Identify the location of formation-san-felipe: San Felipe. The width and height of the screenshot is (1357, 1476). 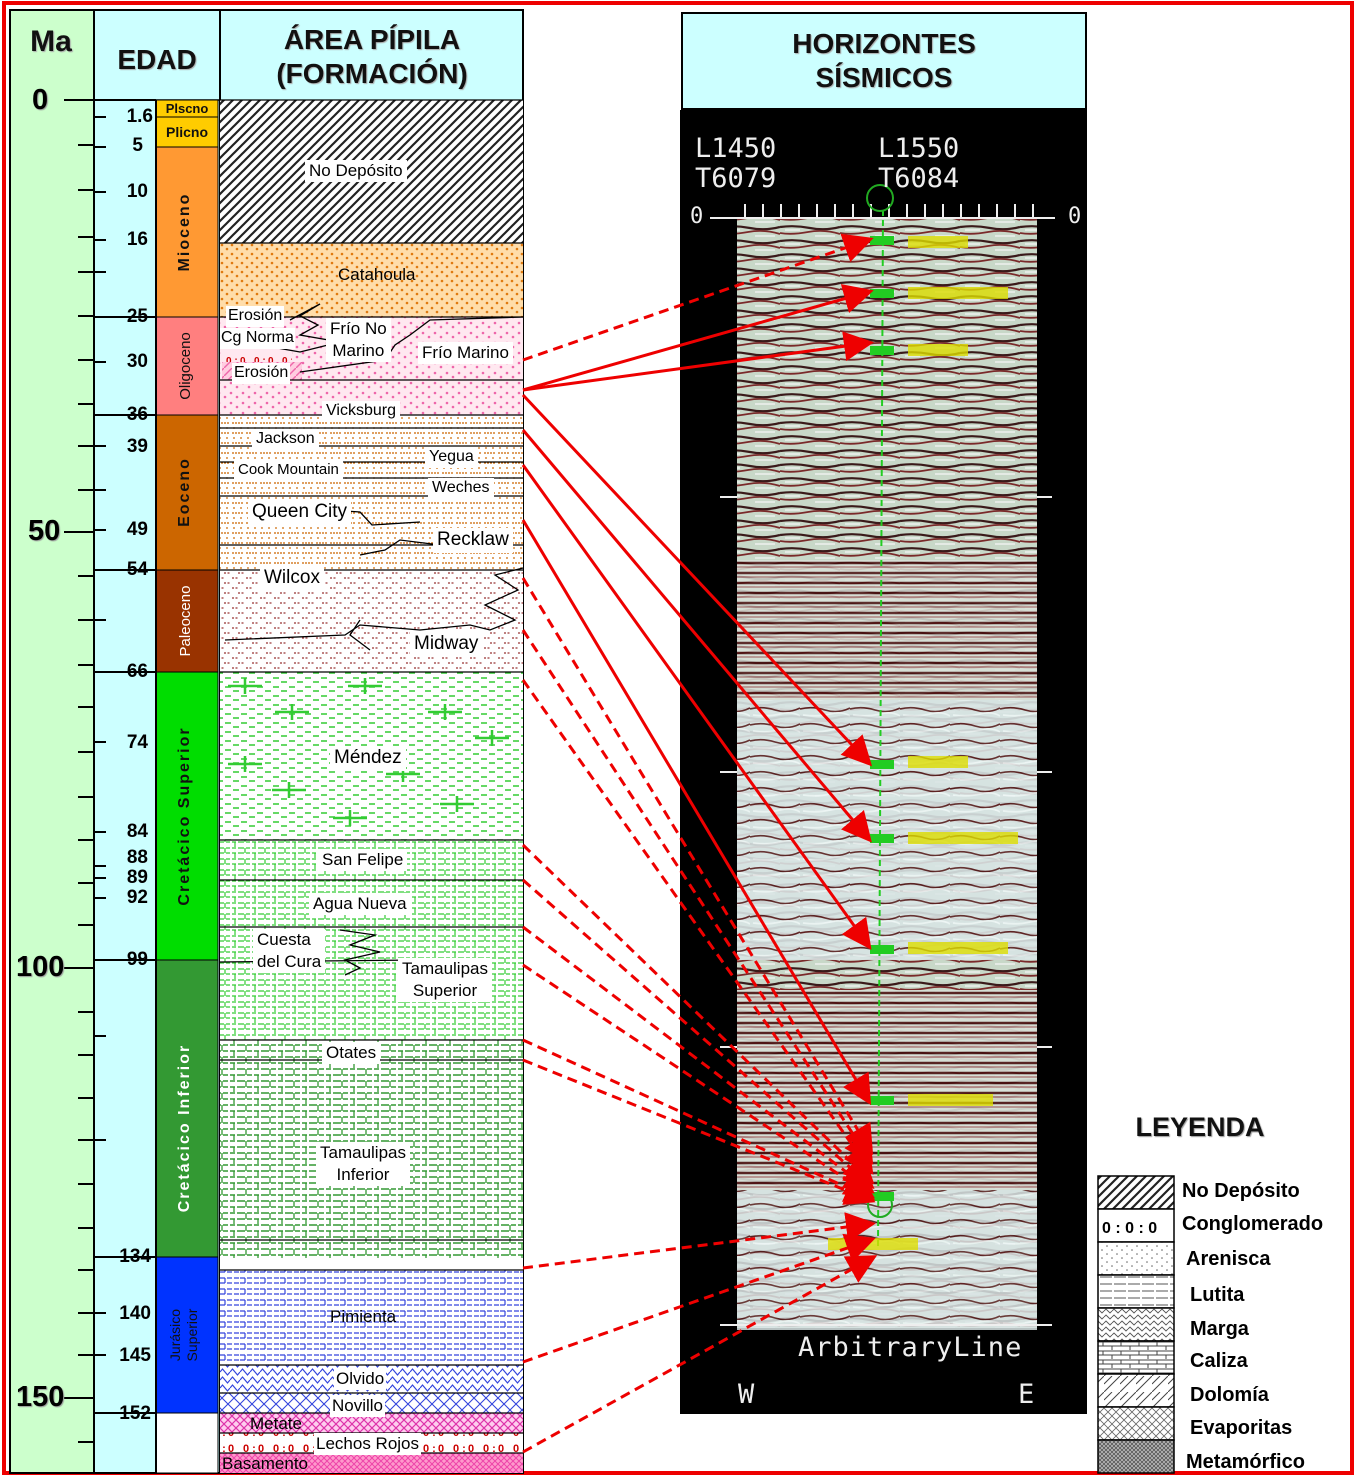
(363, 860).